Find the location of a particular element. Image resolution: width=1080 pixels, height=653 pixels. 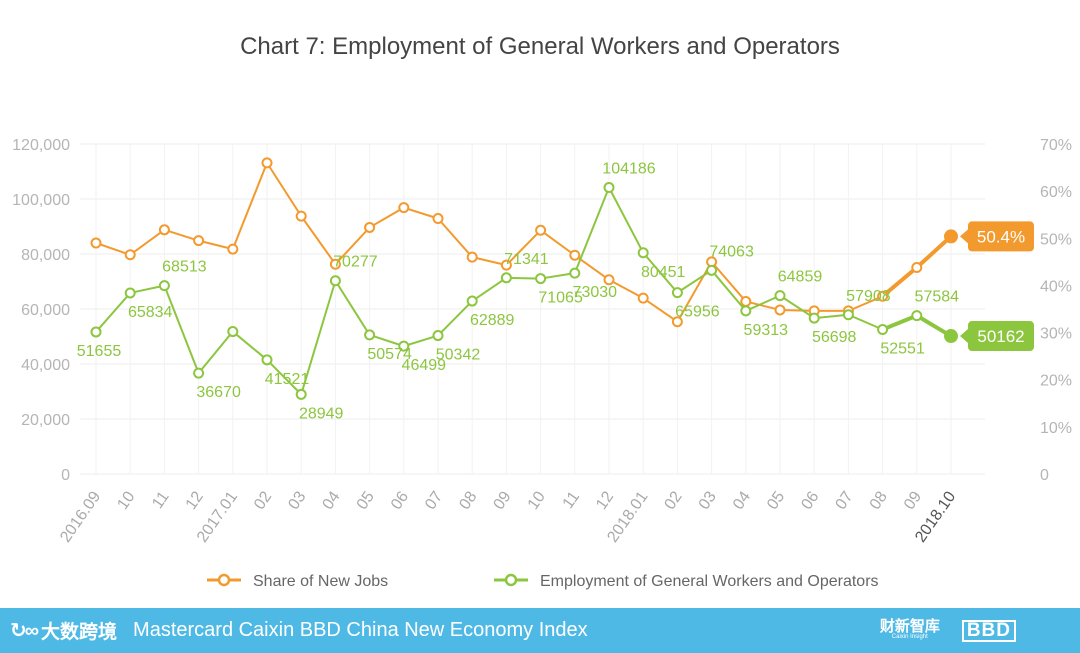

x-tick-label: 03 is located at coordinates (297, 500).